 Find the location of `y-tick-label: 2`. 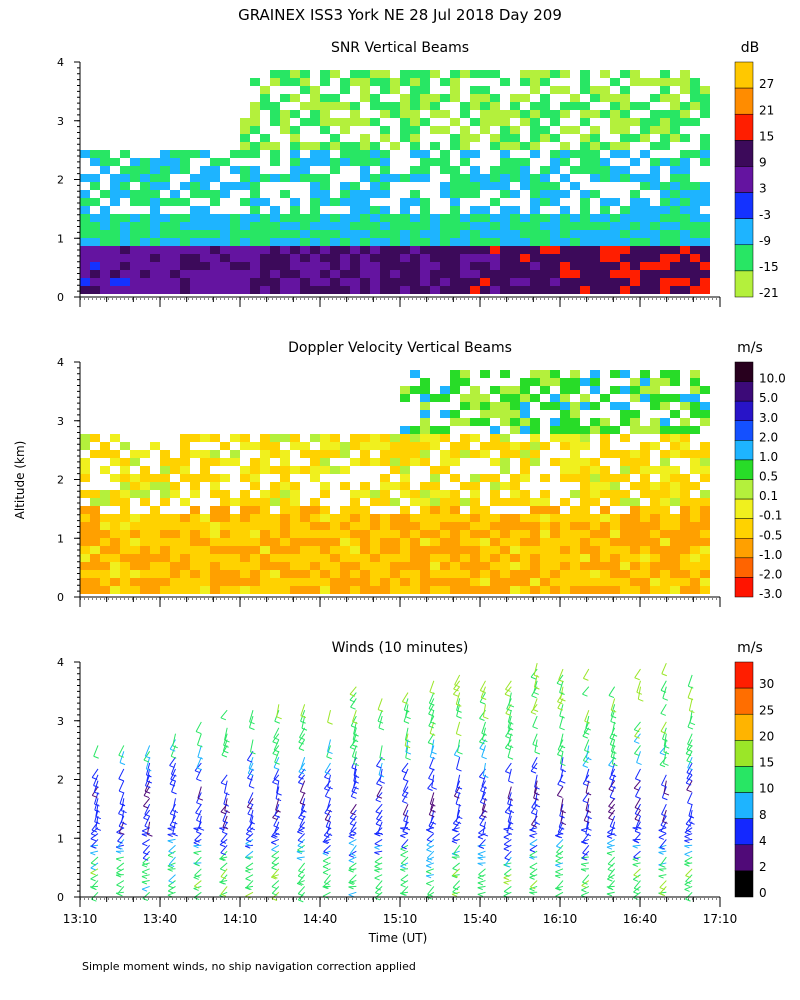

y-tick-label: 2 is located at coordinates (60, 180).